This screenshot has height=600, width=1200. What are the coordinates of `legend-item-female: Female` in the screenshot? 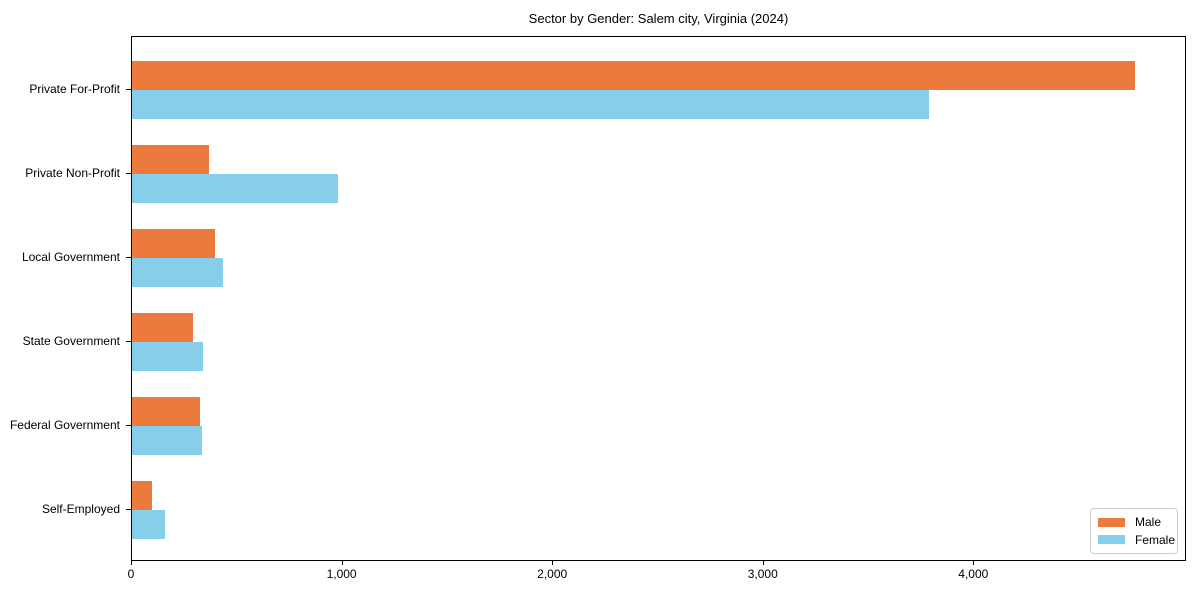 It's located at (1136, 540).